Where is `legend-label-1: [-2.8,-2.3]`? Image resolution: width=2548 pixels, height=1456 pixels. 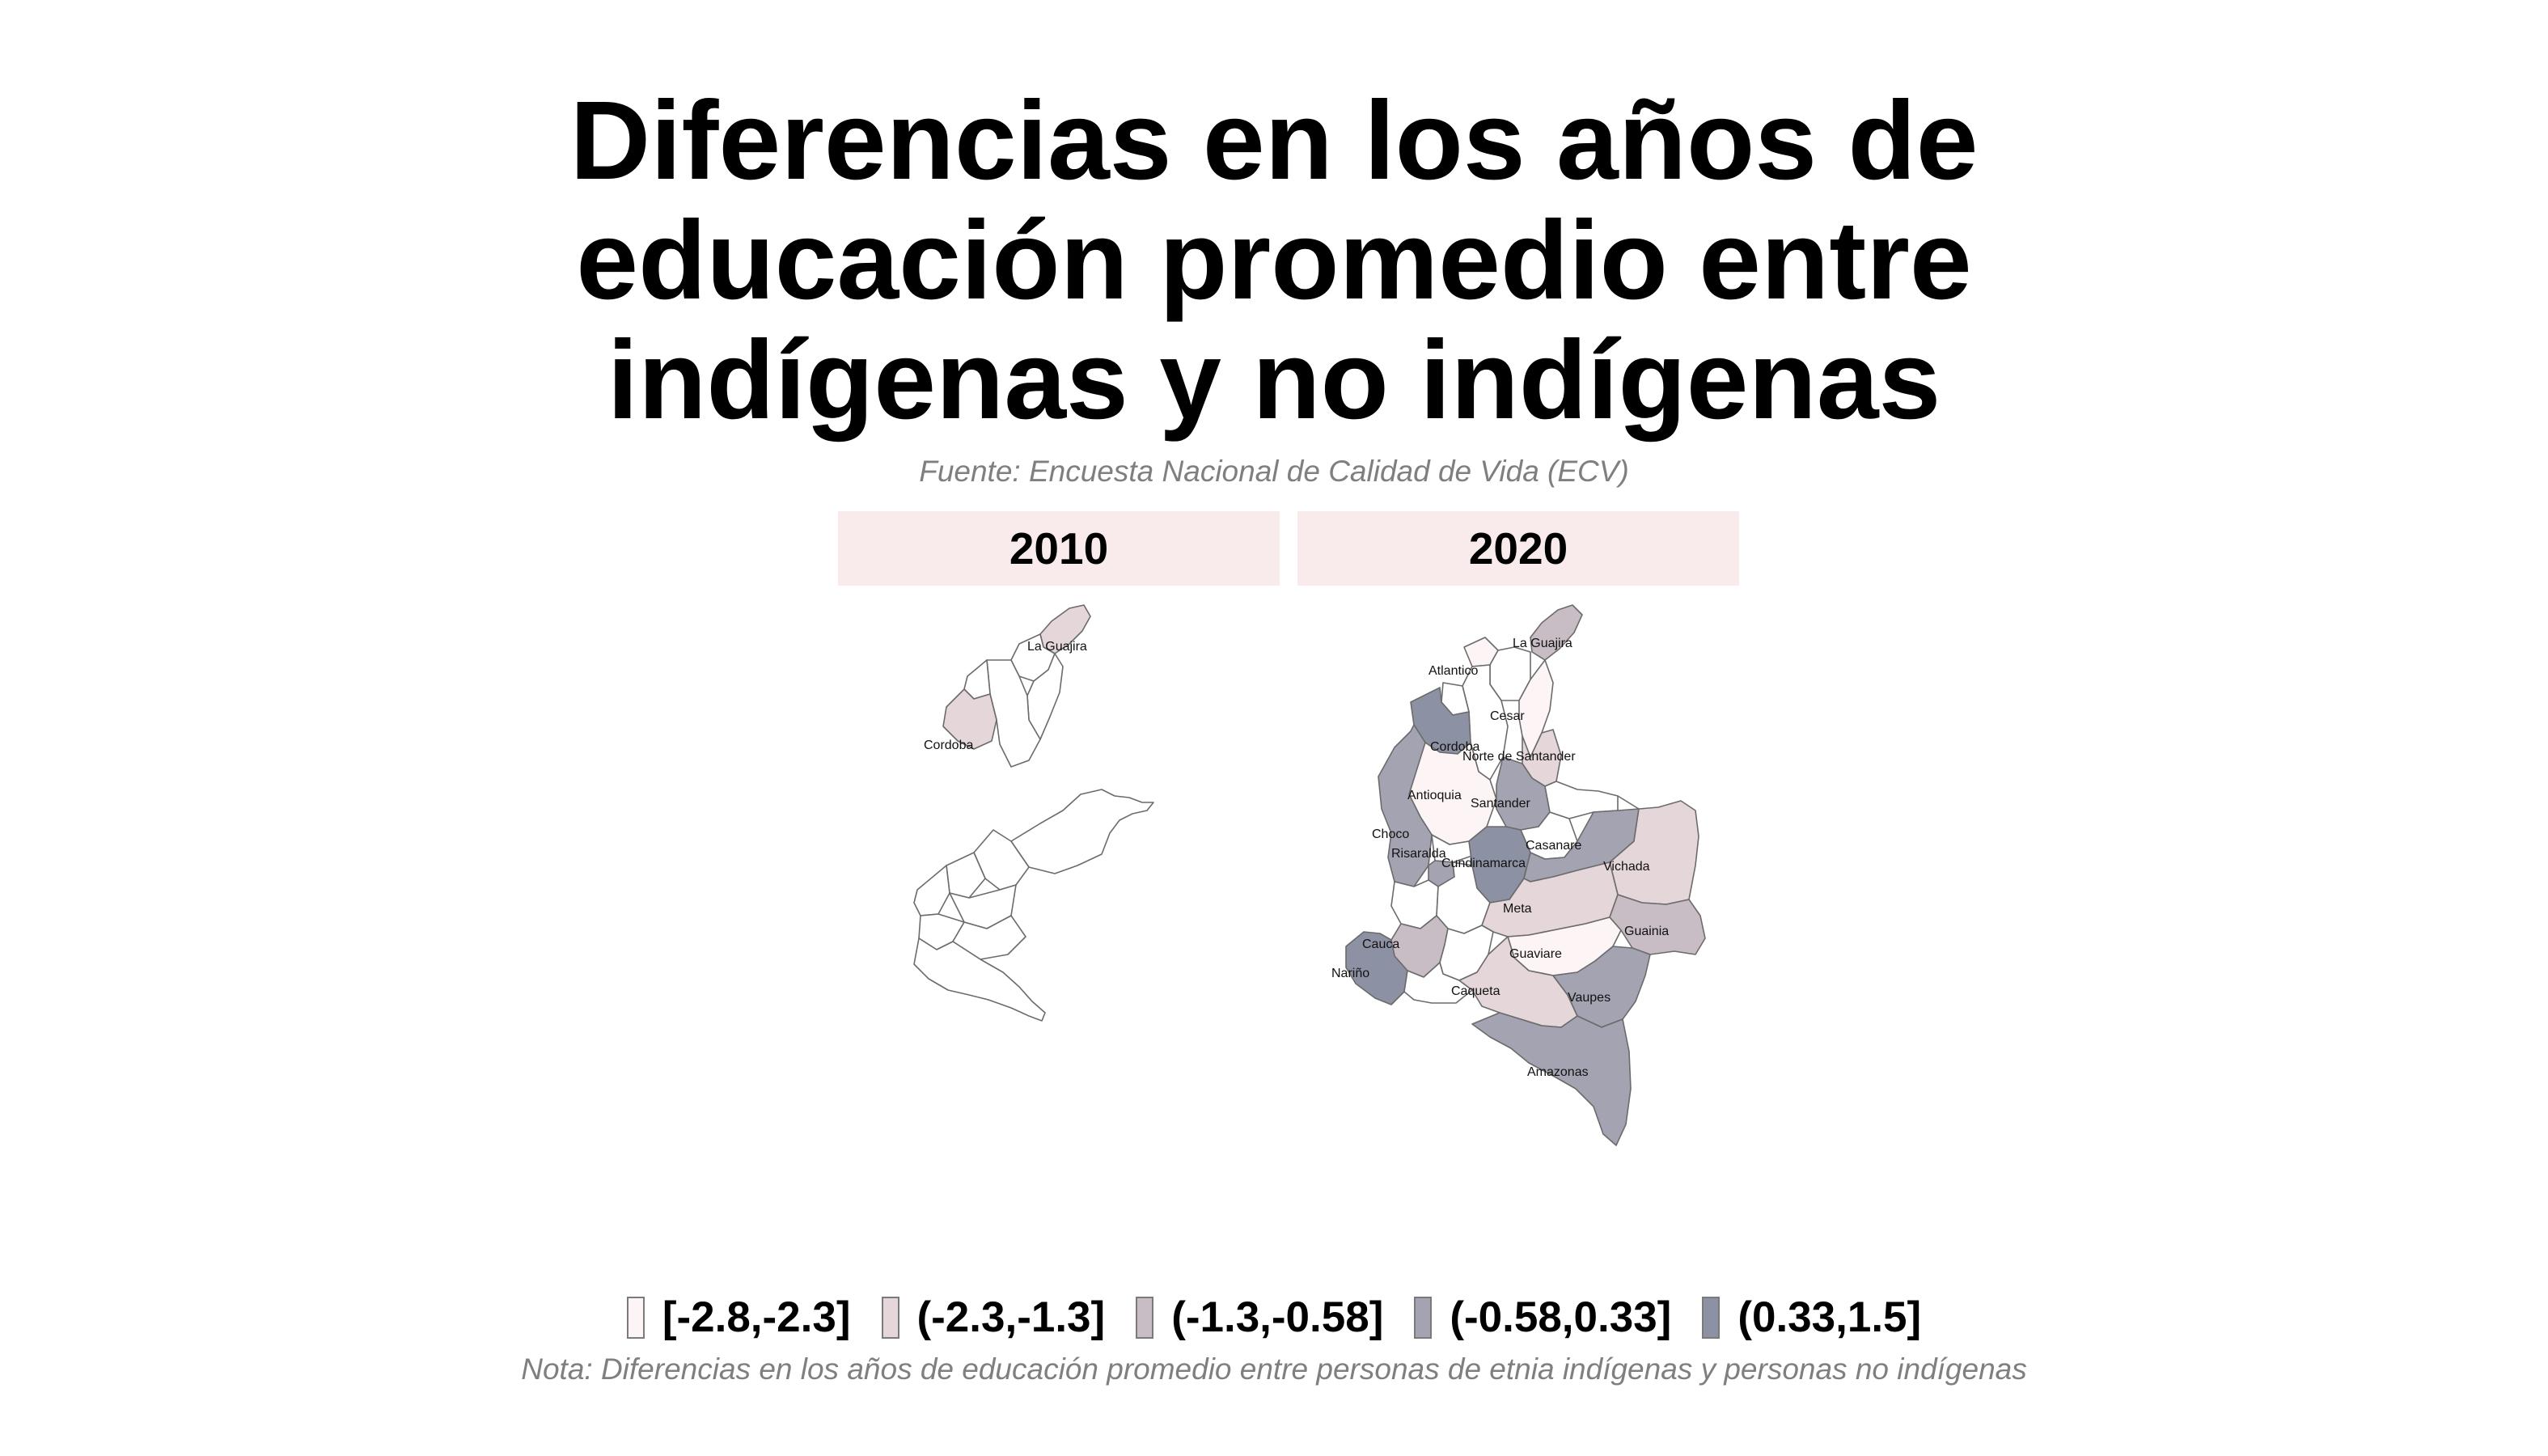 legend-label-1: [-2.8,-2.3] is located at coordinates (756, 1317).